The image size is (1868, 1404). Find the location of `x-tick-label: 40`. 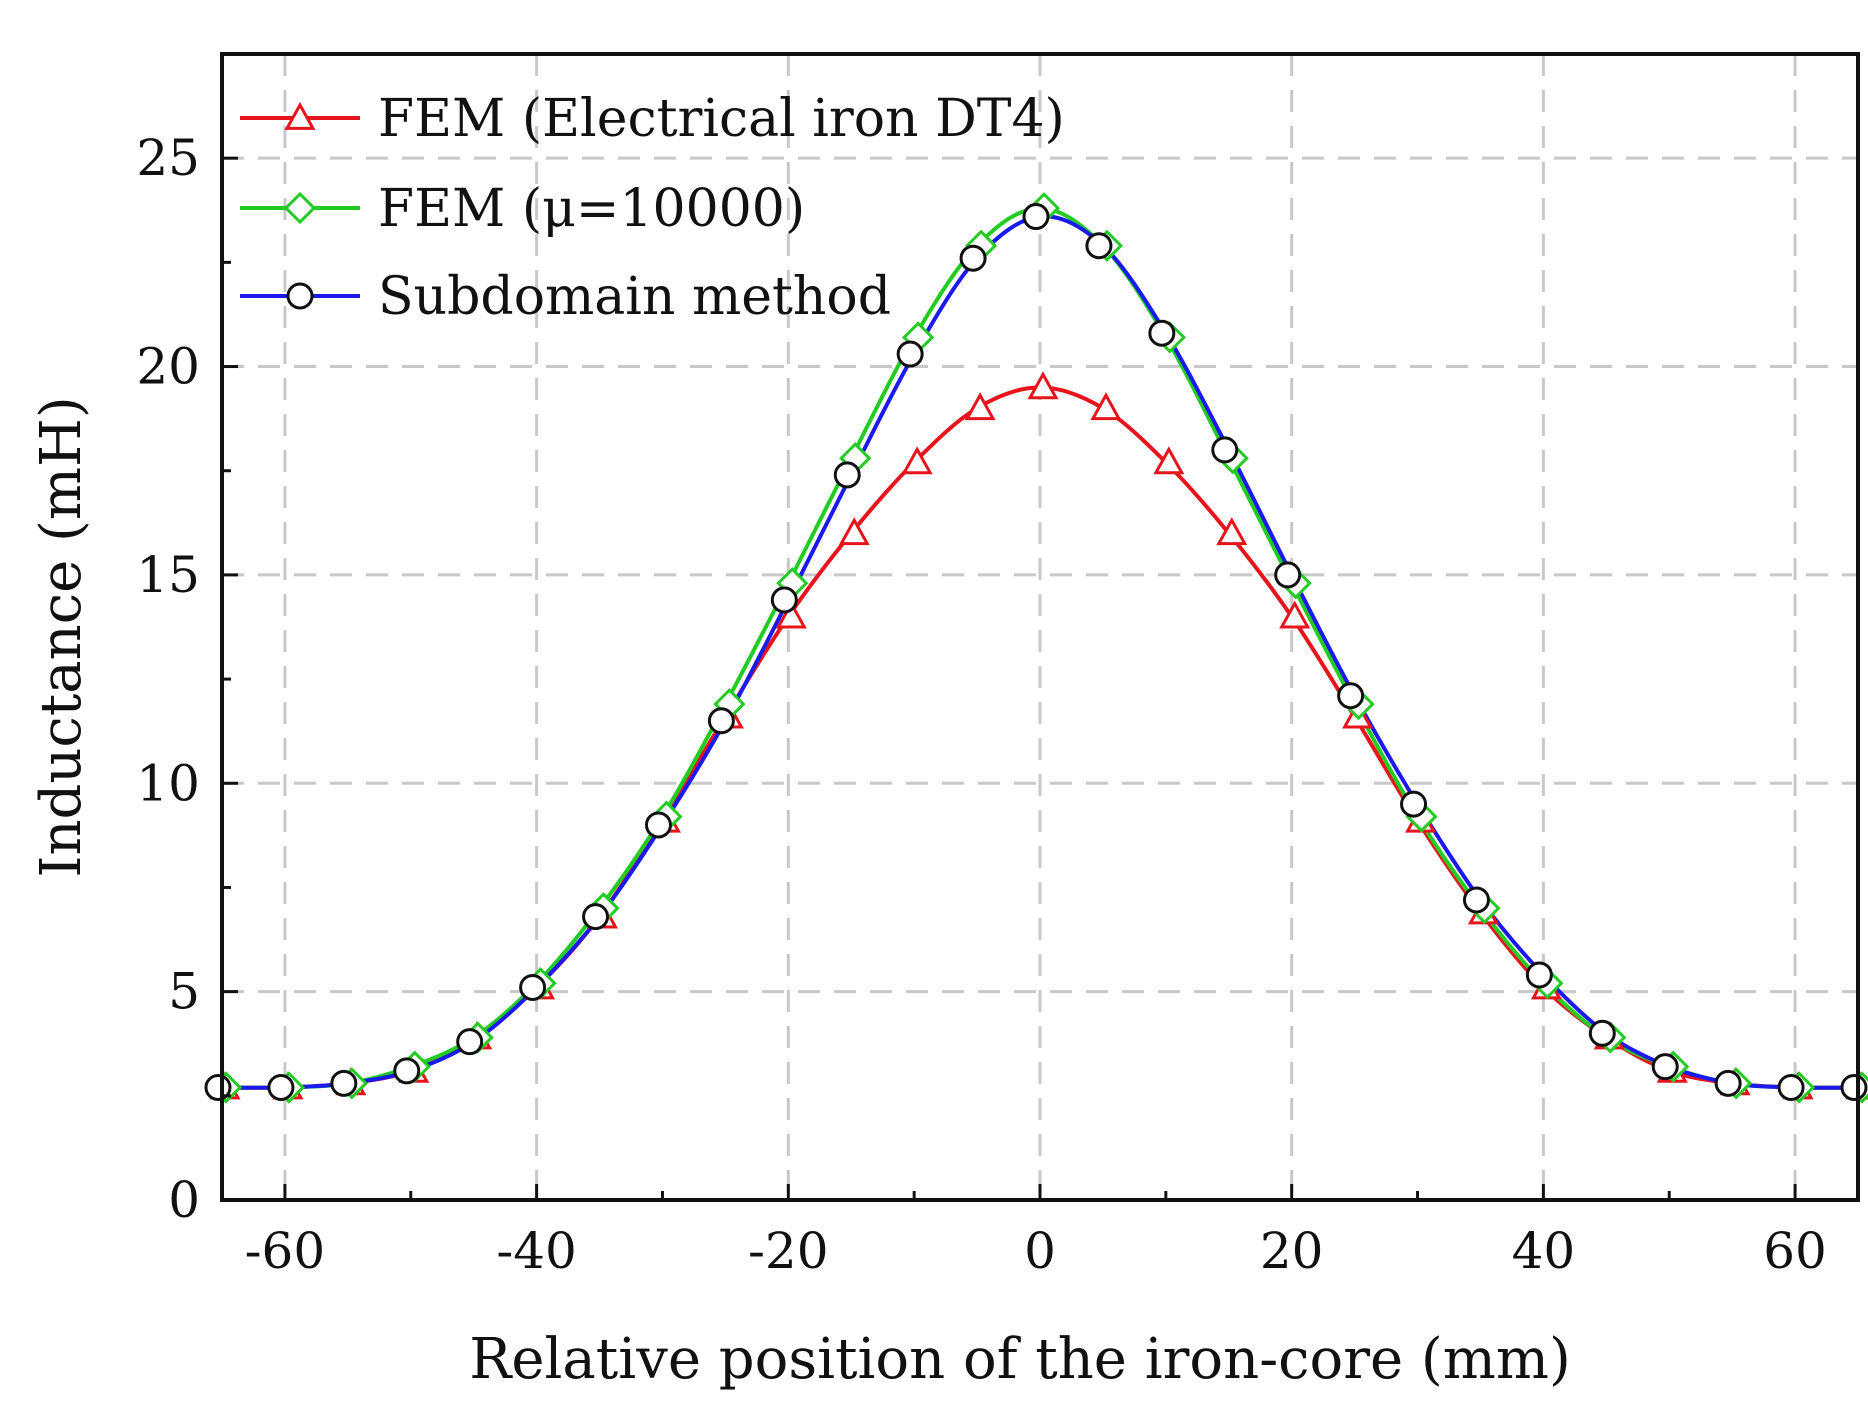

x-tick-label: 40 is located at coordinates (1544, 1251).